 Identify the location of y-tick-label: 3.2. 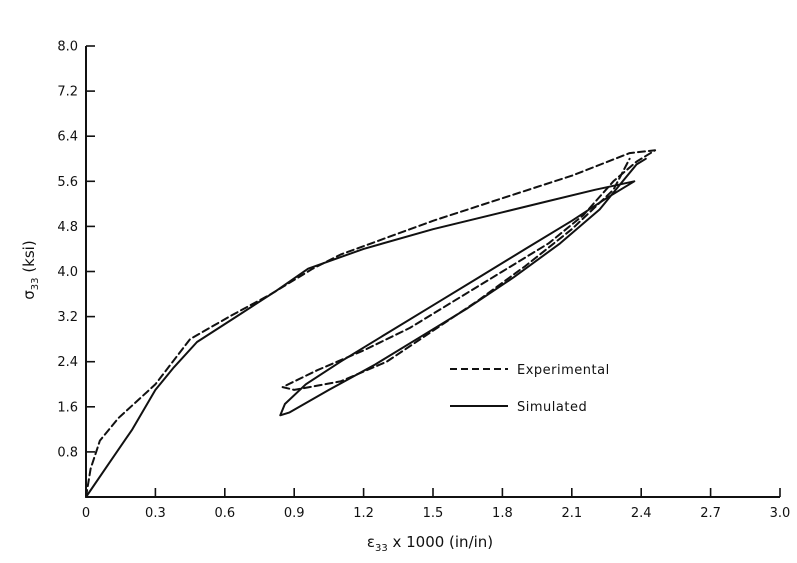
(67, 317).